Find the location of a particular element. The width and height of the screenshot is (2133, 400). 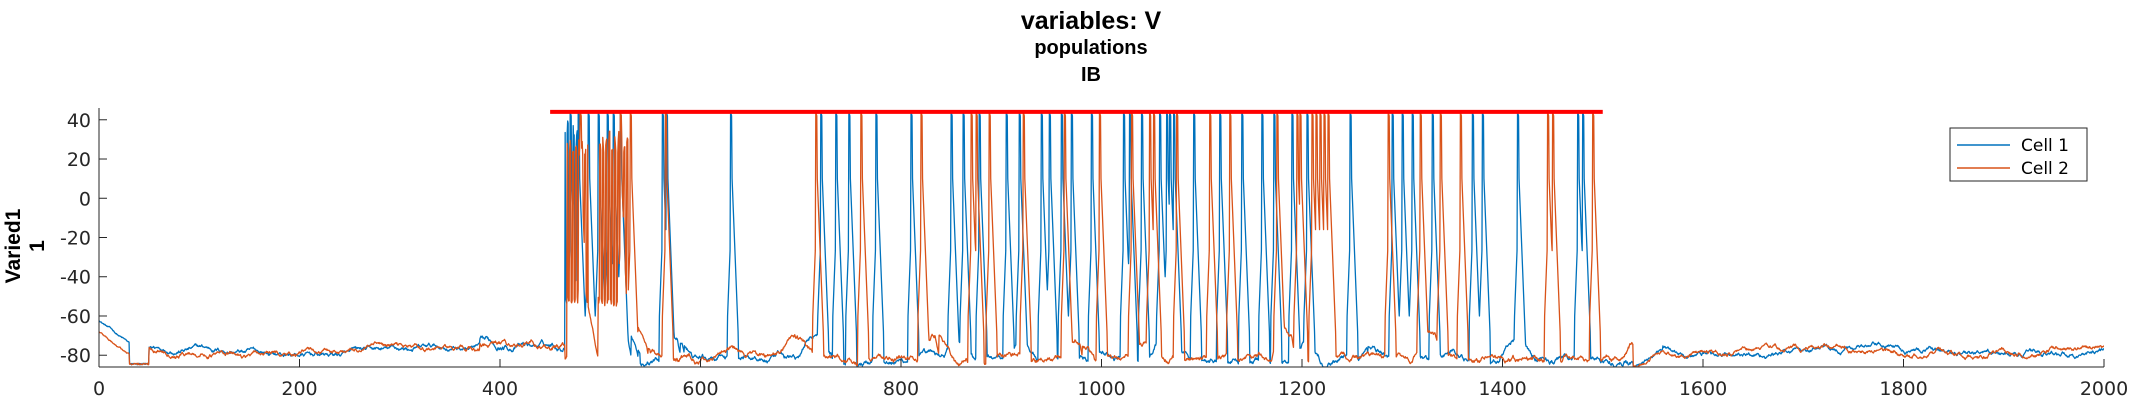

y-tick-label: 20 is located at coordinates (79, 160).